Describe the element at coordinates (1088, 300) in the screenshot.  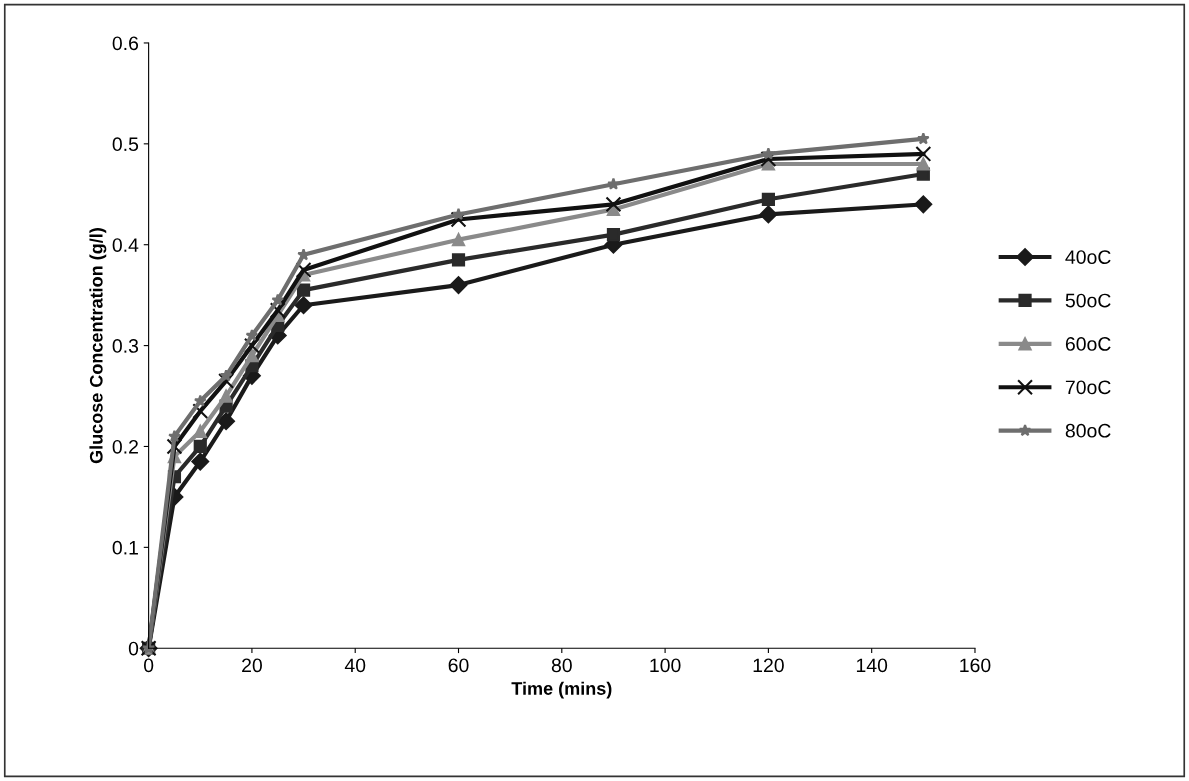
I see `legend-label: 50oC` at that location.